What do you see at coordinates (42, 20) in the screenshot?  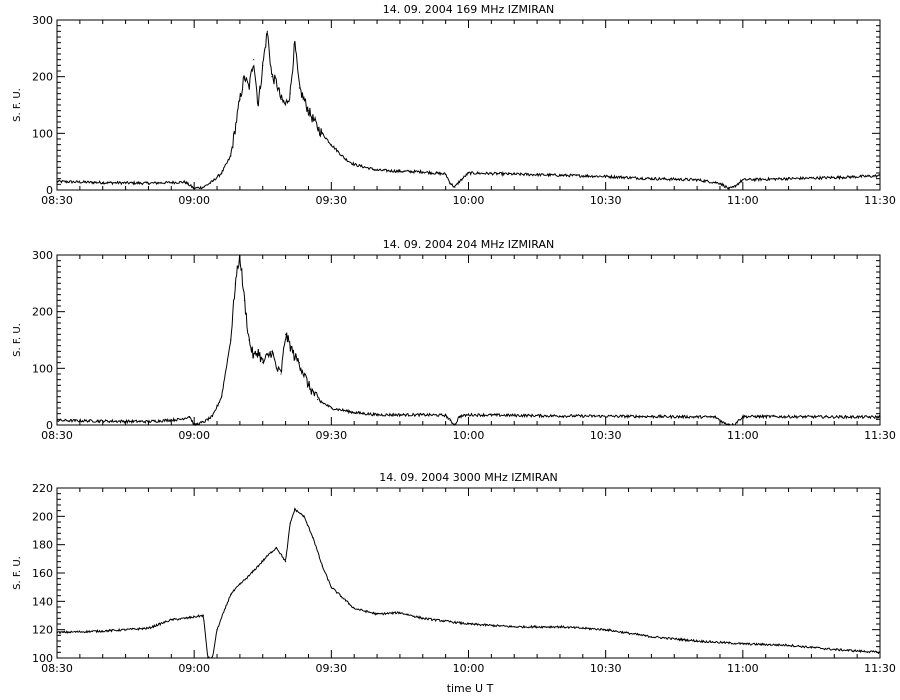 I see `y-tick-label: 300` at bounding box center [42, 20].